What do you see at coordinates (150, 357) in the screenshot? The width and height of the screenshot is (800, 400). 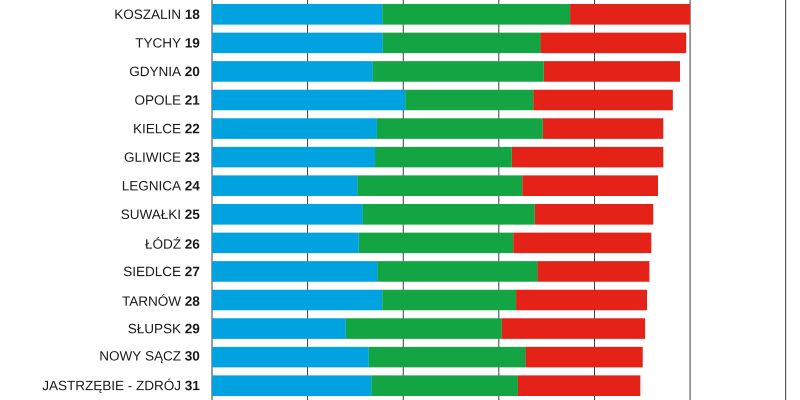 I see `y-tick-label: NOWY SĄCZ 30` at bounding box center [150, 357].